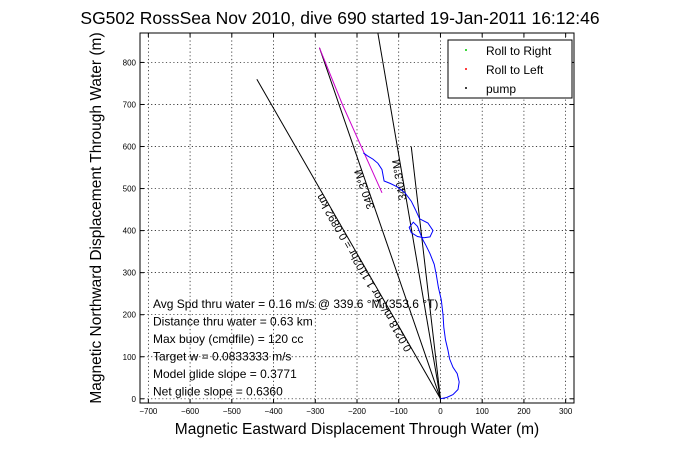  I want to click on x-tick-label: −300, so click(315, 411).